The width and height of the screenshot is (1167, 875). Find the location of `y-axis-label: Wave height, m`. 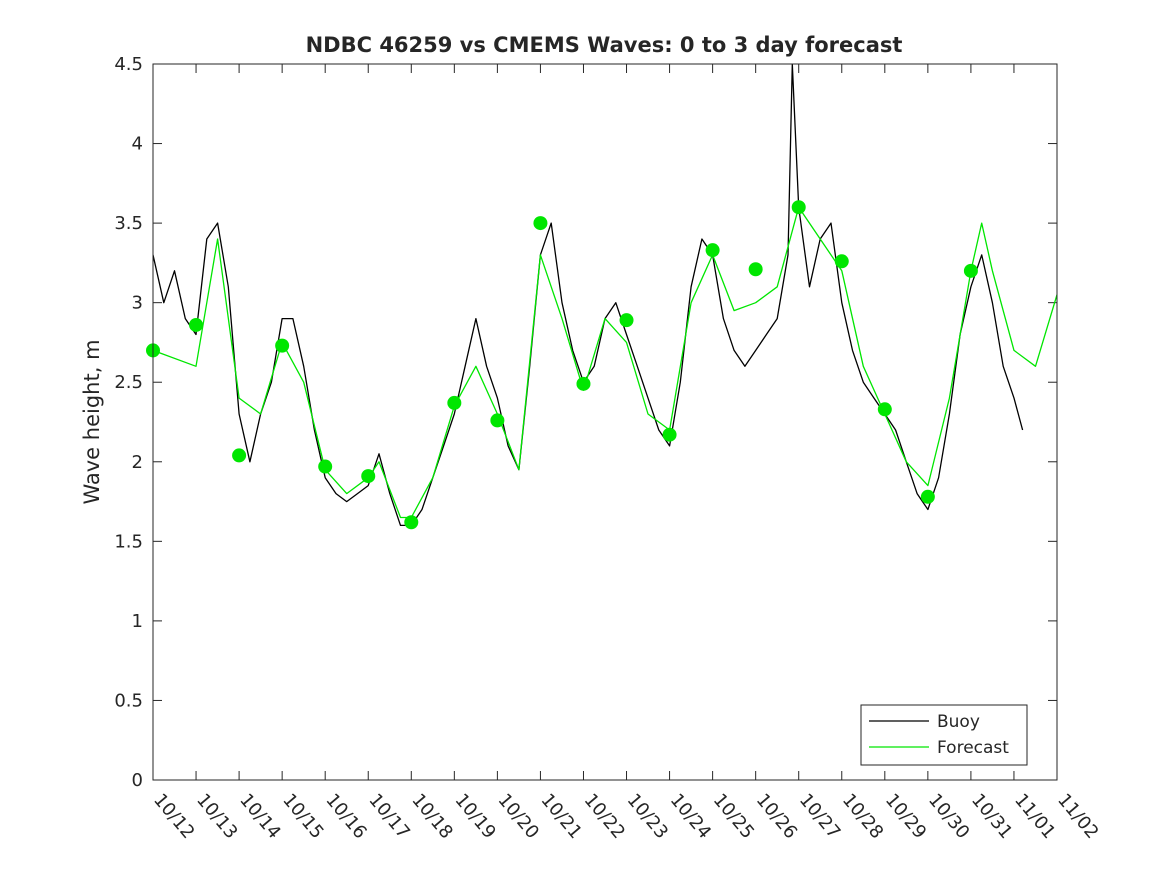

y-axis-label: Wave height, m is located at coordinates (92, 421).